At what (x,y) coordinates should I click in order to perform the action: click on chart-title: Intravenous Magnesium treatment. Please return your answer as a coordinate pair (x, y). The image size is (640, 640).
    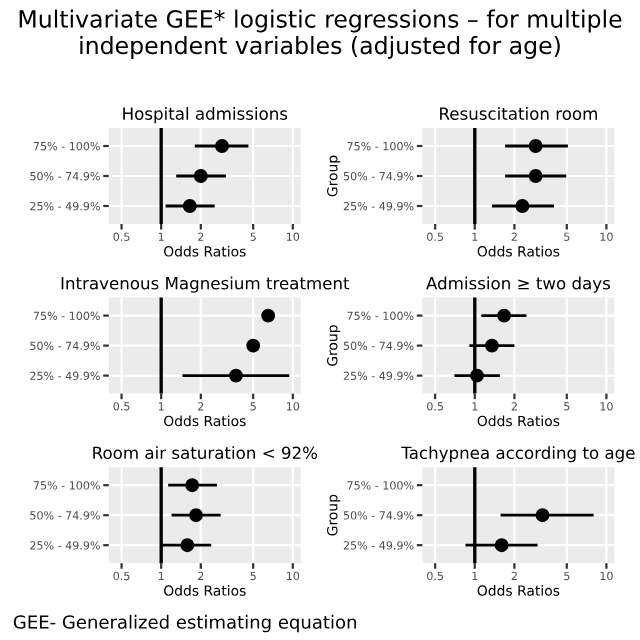
    Looking at the image, I should click on (205, 284).